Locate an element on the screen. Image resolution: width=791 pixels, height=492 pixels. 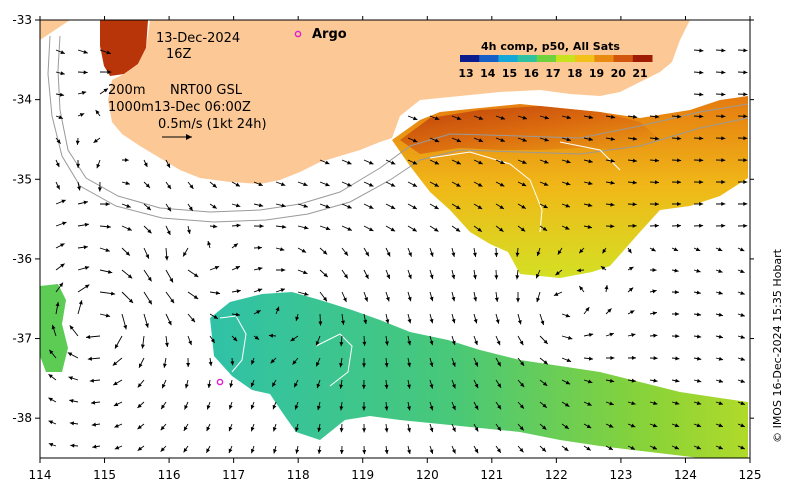
sst-patch-west is located at coordinates (124, 48).